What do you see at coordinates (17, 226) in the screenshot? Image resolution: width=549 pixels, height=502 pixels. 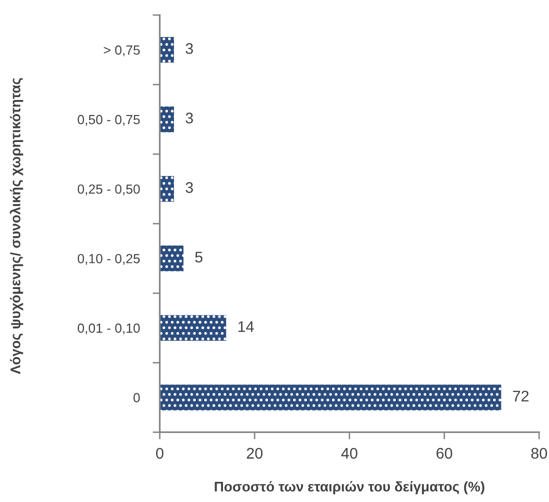 I see `y-axis-title: Λόγος ψυχόμενης/ συνολικής χωρητικότητας` at bounding box center [17, 226].